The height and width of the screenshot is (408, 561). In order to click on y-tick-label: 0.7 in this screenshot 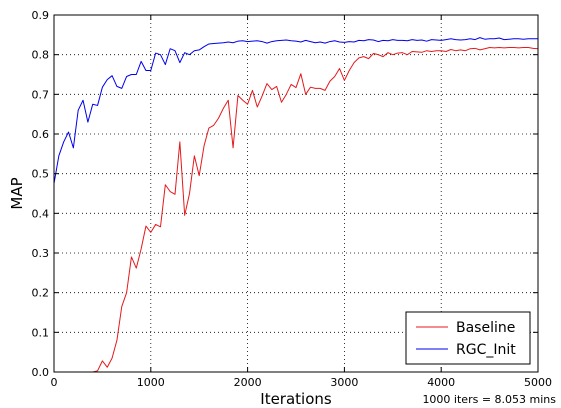, I will do `click(41, 94)`.